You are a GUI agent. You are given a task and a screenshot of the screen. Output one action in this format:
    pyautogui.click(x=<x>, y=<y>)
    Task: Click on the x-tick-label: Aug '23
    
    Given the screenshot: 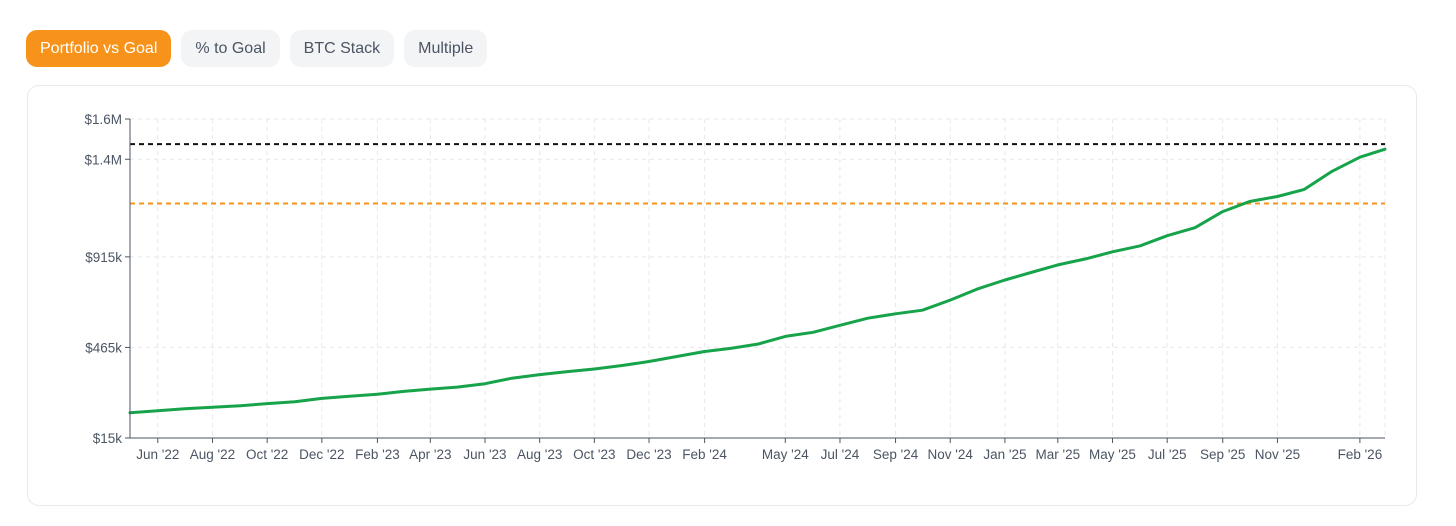 What is the action you would take?
    pyautogui.click(x=539, y=454)
    